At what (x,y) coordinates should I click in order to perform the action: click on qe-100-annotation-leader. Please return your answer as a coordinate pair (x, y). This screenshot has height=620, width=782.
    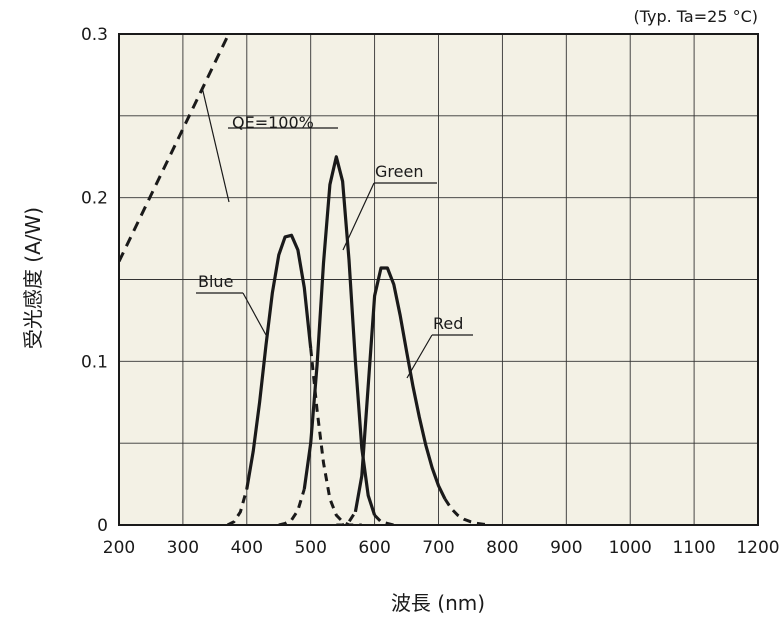
    Looking at the image, I should click on (269, 144).